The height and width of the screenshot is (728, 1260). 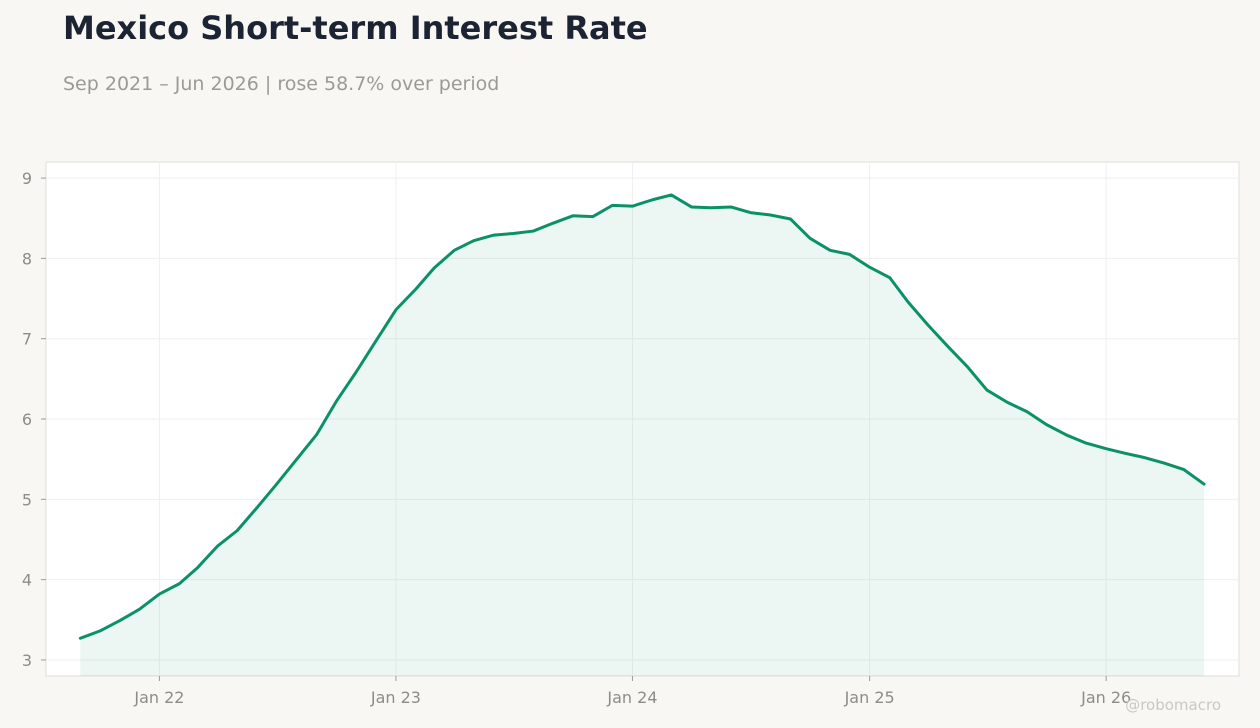 I want to click on x-tick-label: Jan 25, so click(x=869, y=697).